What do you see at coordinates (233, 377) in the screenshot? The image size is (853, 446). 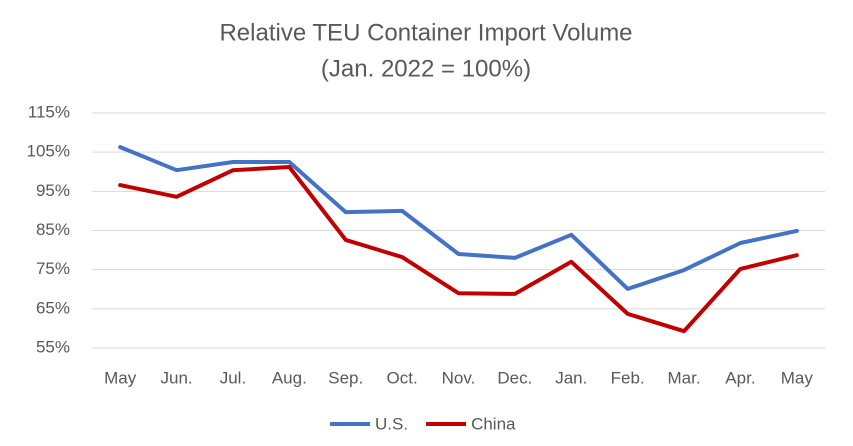 I see `x-tick-label: Jul.` at bounding box center [233, 377].